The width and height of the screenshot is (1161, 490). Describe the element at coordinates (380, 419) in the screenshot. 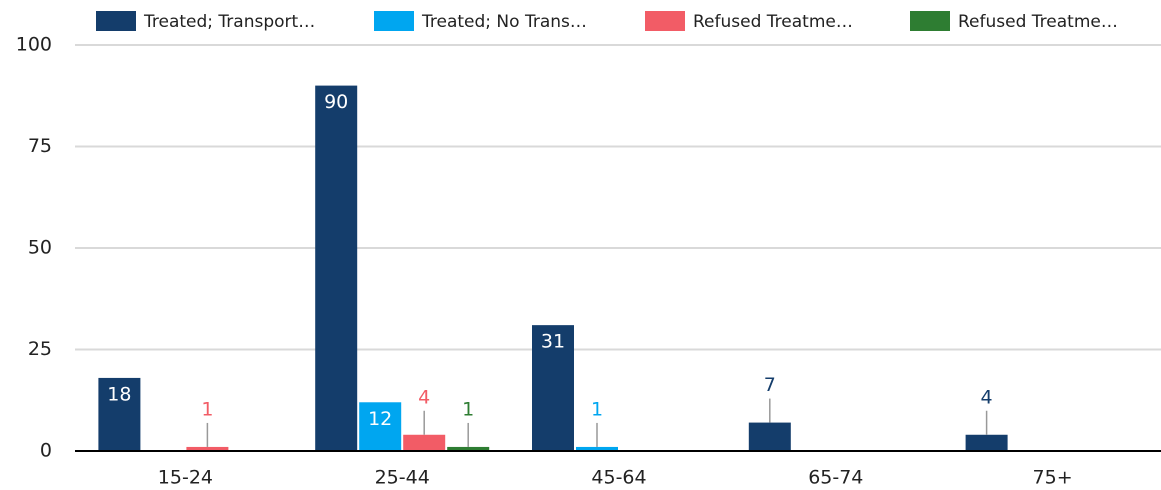

I see `data-label: 12` at that location.